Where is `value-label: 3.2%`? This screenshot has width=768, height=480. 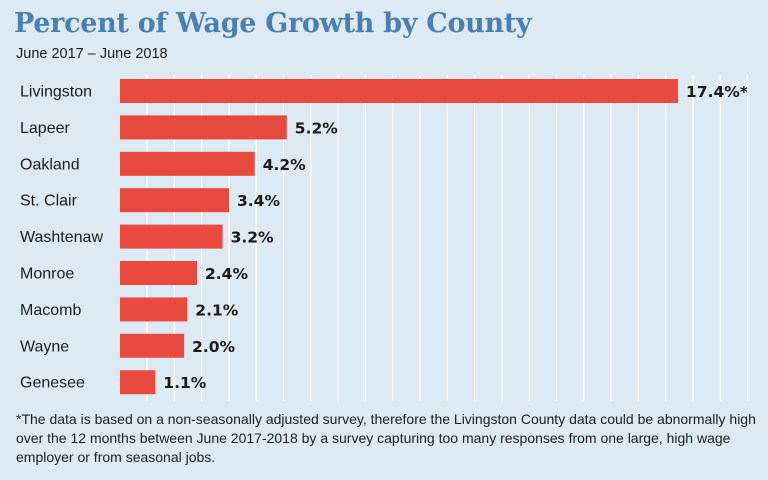
value-label: 3.2% is located at coordinates (252, 238).